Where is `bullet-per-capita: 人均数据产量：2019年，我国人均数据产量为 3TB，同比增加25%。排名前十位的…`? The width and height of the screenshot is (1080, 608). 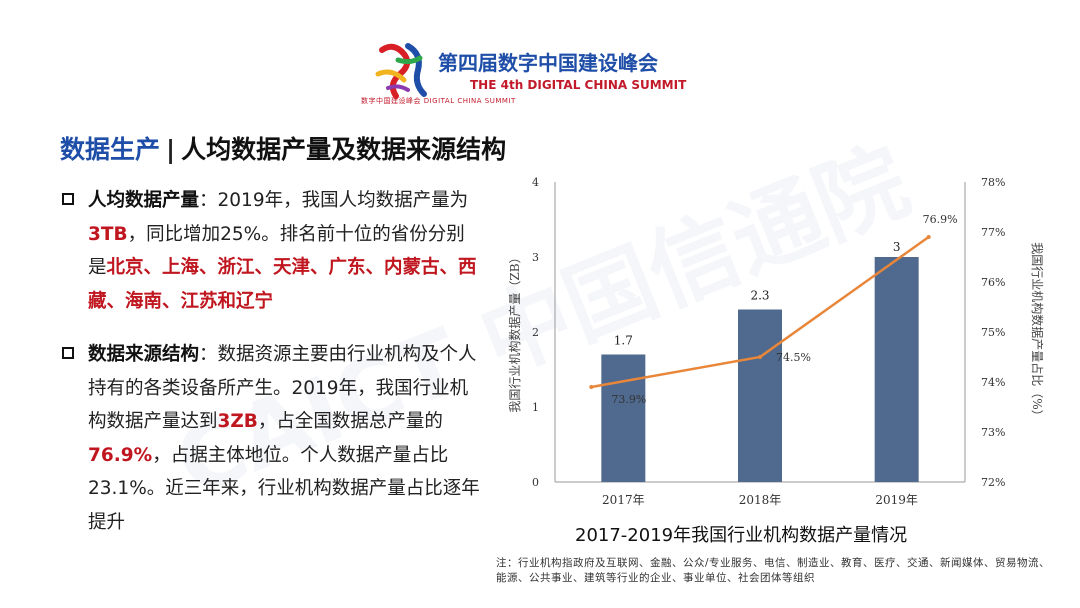 bullet-per-capita: 人均数据产量：2019年，我国人均数据产量为 3TB，同比增加25%。排名前十位的… is located at coordinates (272, 251).